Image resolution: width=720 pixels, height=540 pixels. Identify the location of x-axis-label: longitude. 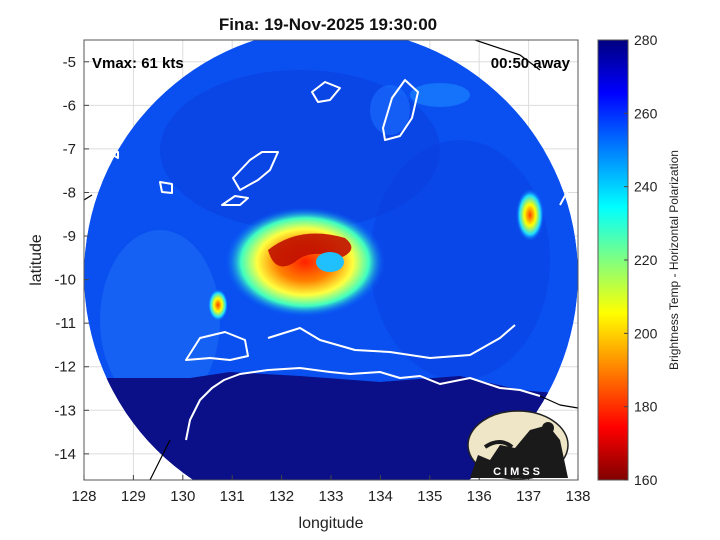
(331, 523).